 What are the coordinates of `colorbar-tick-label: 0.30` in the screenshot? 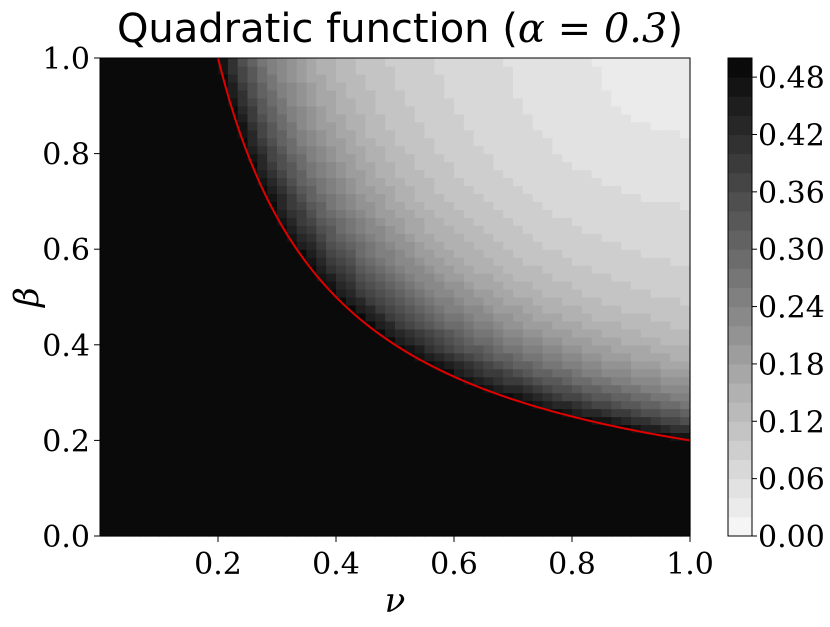 It's located at (791, 250).